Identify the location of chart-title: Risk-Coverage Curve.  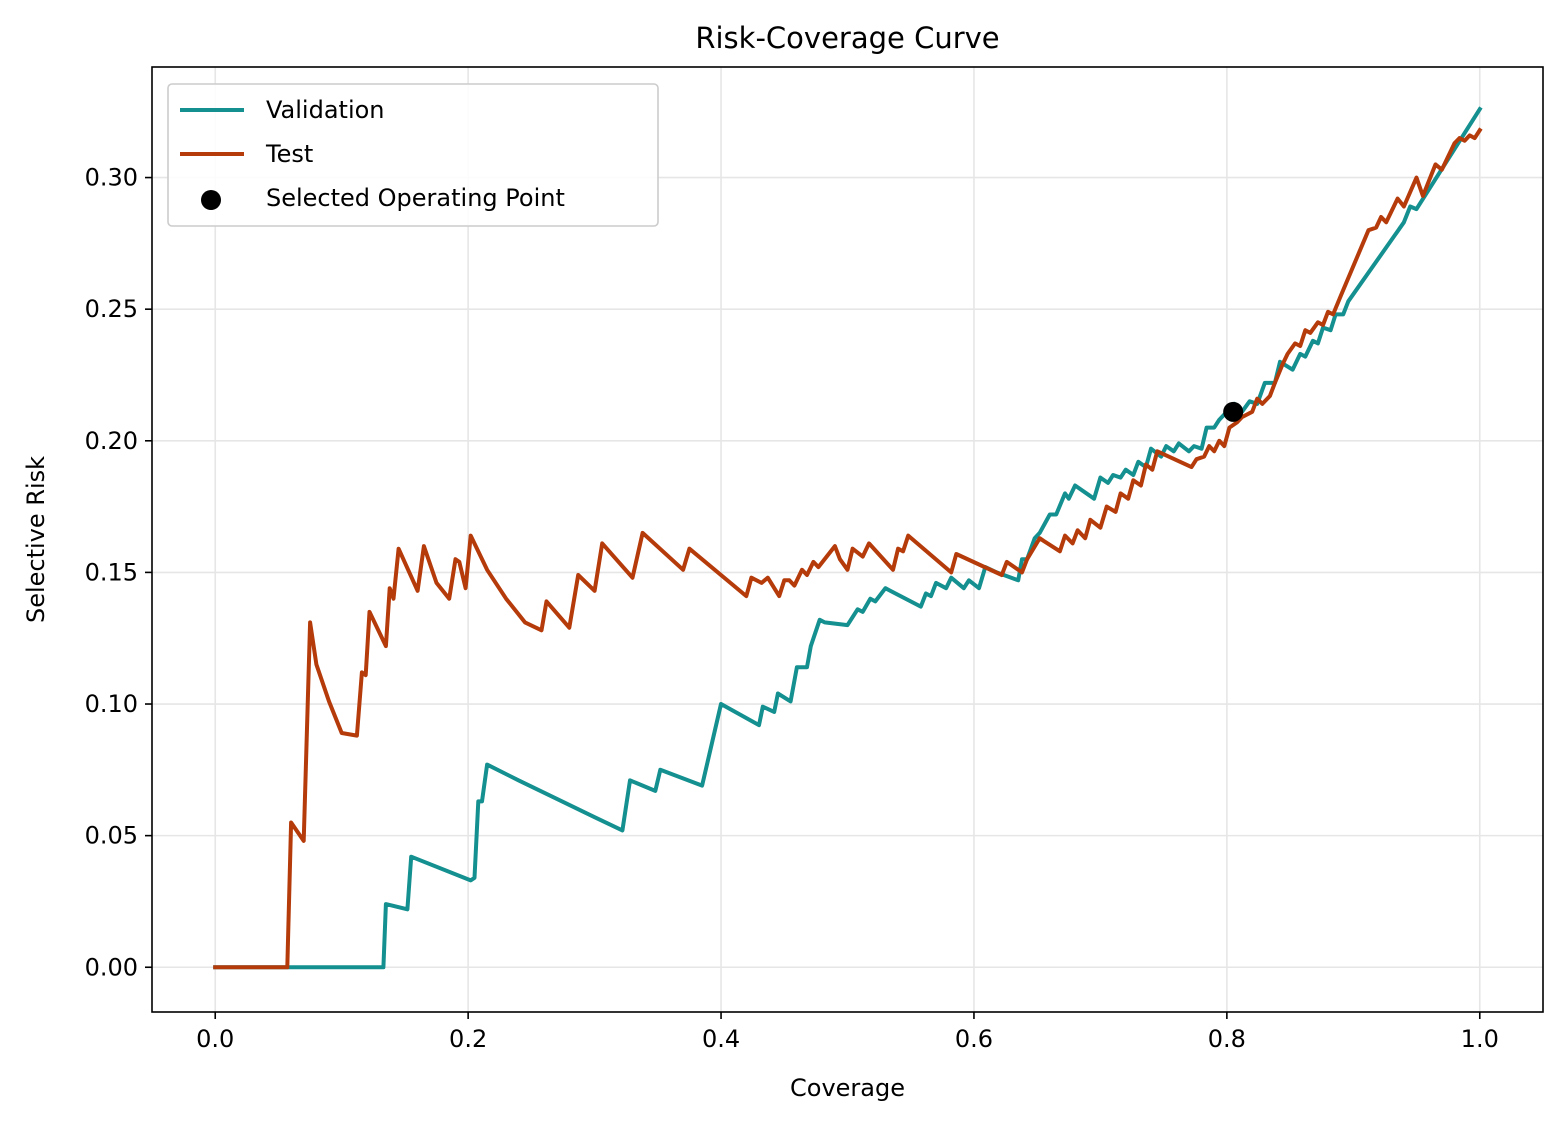
(847, 38).